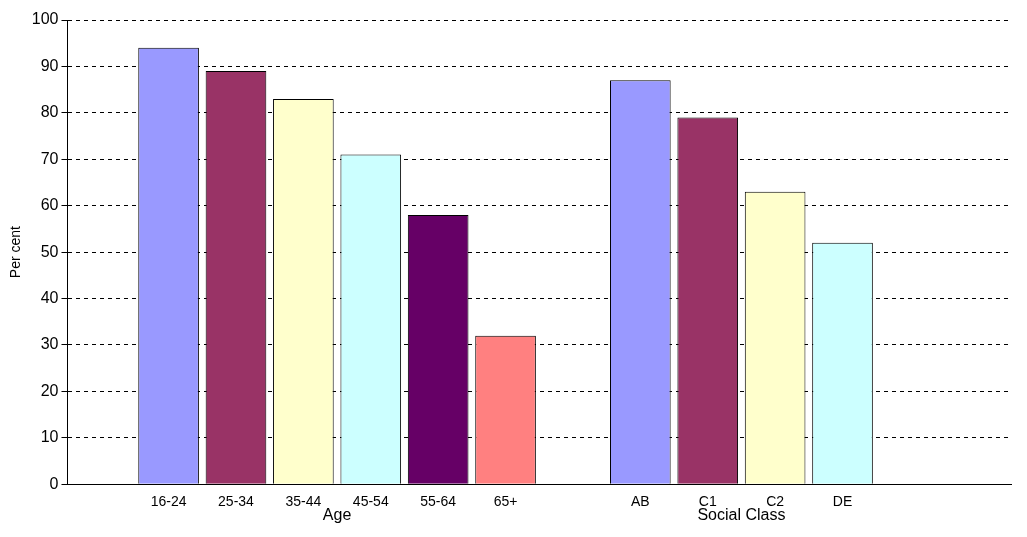 This screenshot has width=1027, height=537. What do you see at coordinates (49, 158) in the screenshot?
I see `y-tick-label: 70` at bounding box center [49, 158].